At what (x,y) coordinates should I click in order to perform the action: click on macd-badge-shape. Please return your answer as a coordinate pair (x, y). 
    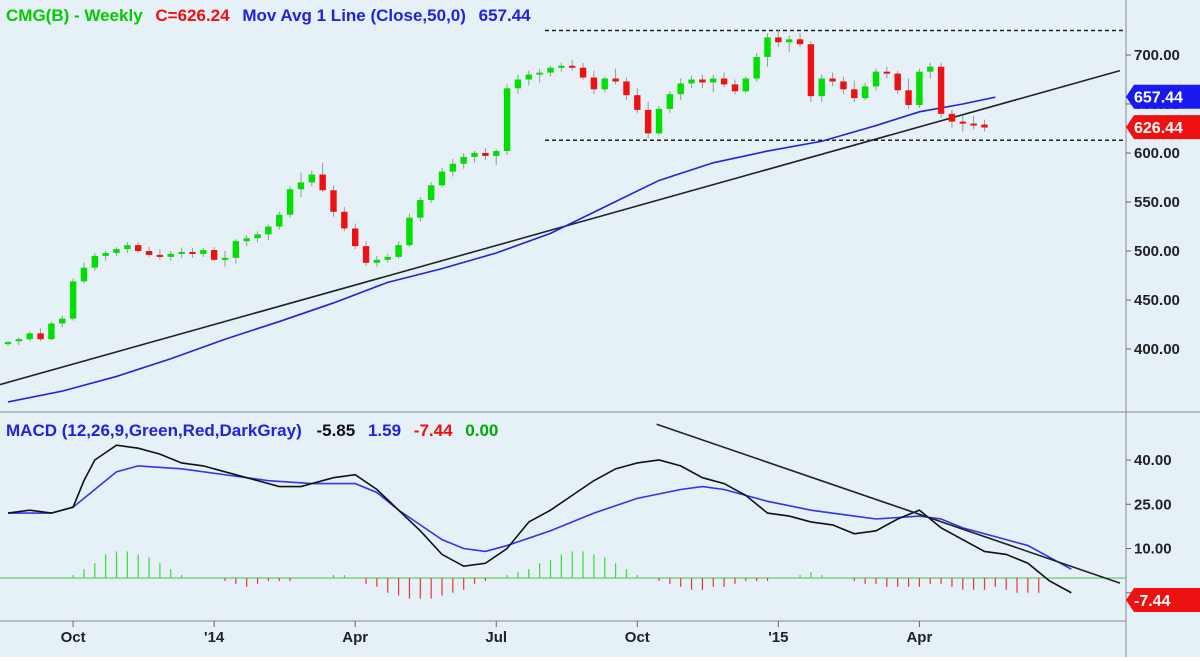
    Looking at the image, I should click on (1163, 599).